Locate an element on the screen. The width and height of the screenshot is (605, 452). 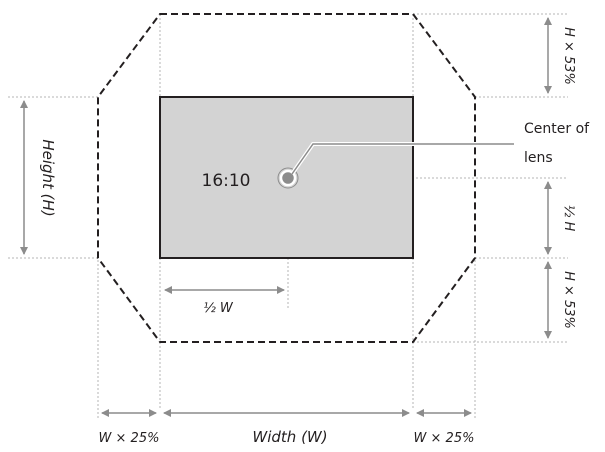
left-shift-label: W × 25% is located at coordinates (129, 438).